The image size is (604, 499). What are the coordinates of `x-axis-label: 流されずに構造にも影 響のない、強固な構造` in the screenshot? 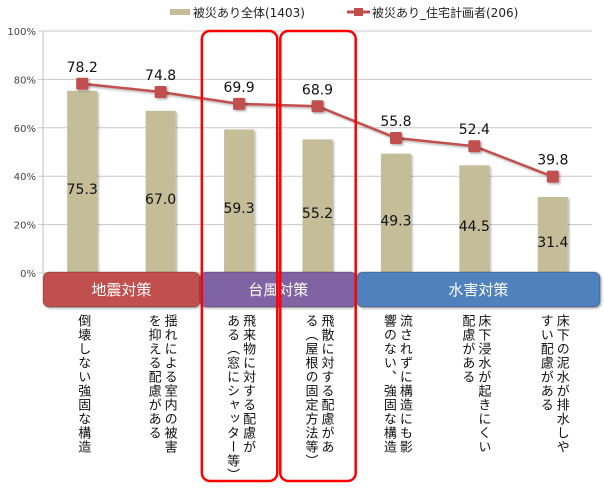 It's located at (396, 384).